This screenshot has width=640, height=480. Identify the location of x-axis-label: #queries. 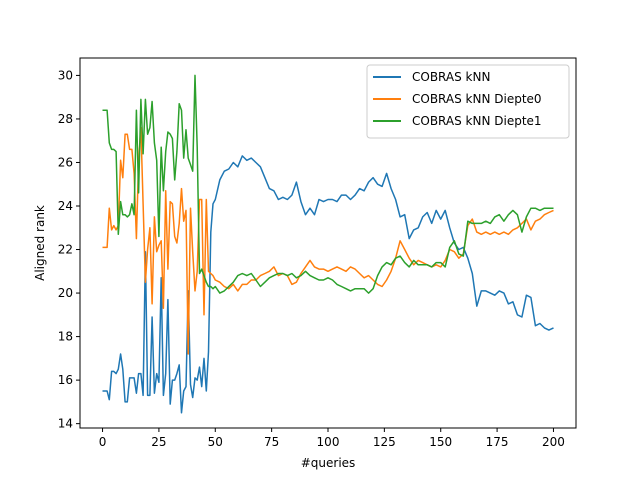
(328, 463).